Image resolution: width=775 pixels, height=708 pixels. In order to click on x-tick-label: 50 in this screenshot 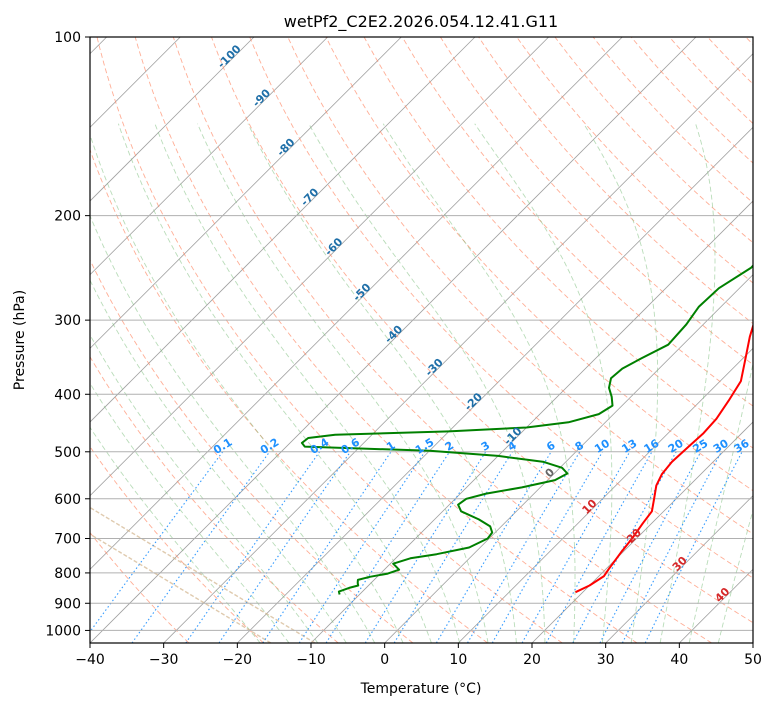, I will do `click(753, 660)`.